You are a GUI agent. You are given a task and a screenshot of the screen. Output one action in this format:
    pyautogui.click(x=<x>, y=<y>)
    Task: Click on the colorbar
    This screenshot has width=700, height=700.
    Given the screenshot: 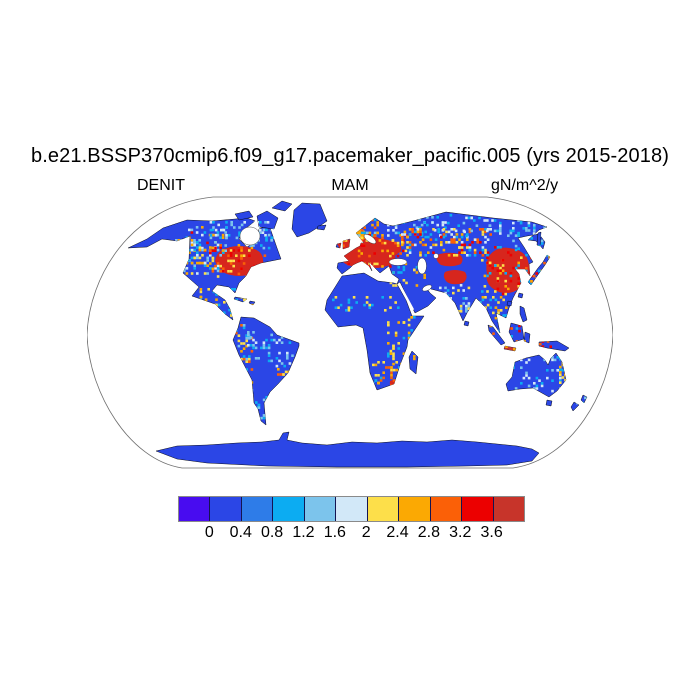 What is the action you would take?
    pyautogui.click(x=351, y=509)
    